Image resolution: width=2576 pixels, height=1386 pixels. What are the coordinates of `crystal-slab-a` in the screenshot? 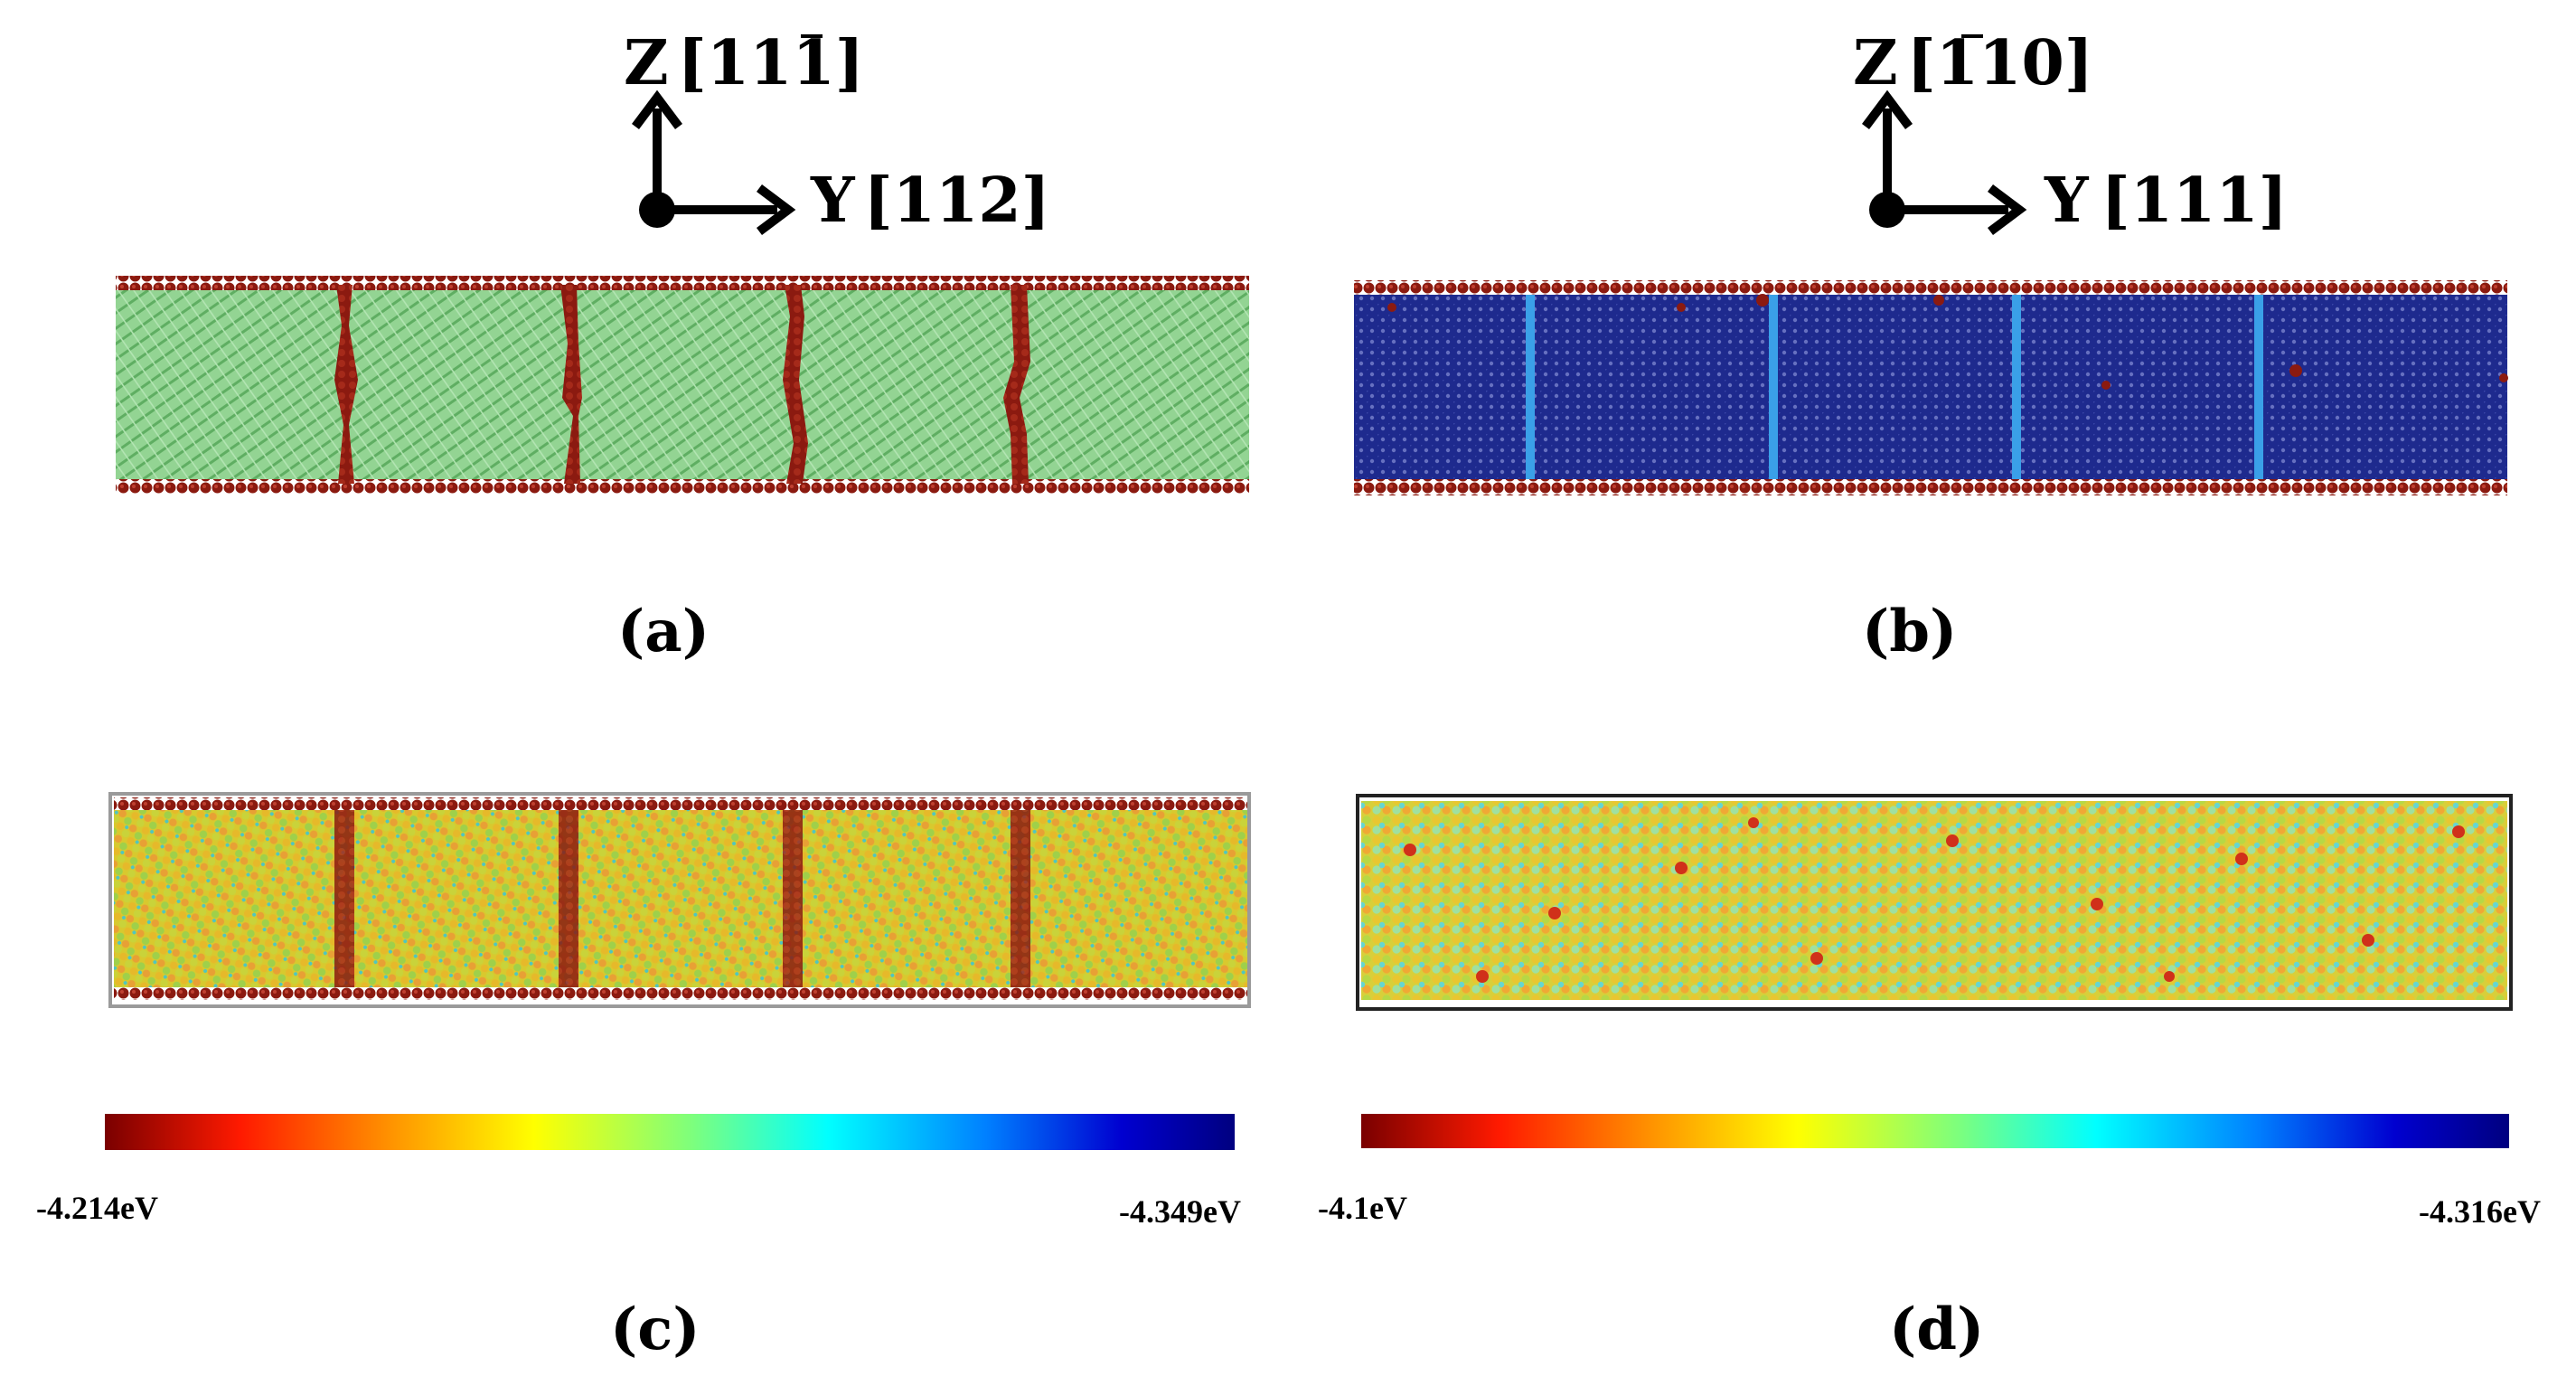 It's located at (683, 385).